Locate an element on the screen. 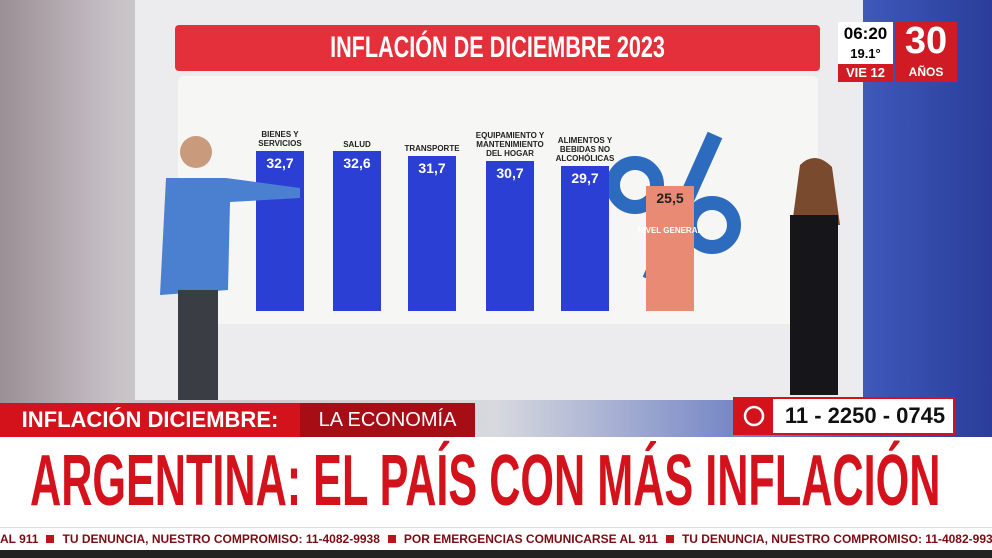 Image resolution: width=992 pixels, height=558 pixels. value-label: 31,7 is located at coordinates (432, 167).